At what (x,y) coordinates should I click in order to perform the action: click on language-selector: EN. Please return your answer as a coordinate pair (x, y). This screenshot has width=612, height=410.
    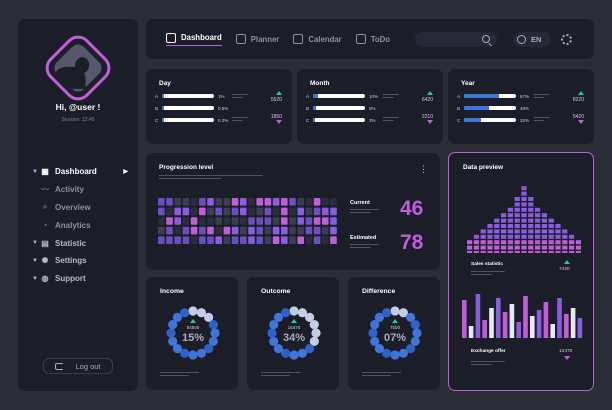
    Looking at the image, I should click on (532, 39).